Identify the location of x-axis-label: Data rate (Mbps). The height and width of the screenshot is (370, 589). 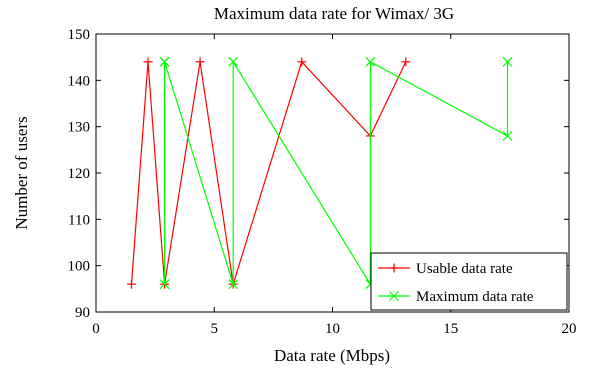
(332, 355).